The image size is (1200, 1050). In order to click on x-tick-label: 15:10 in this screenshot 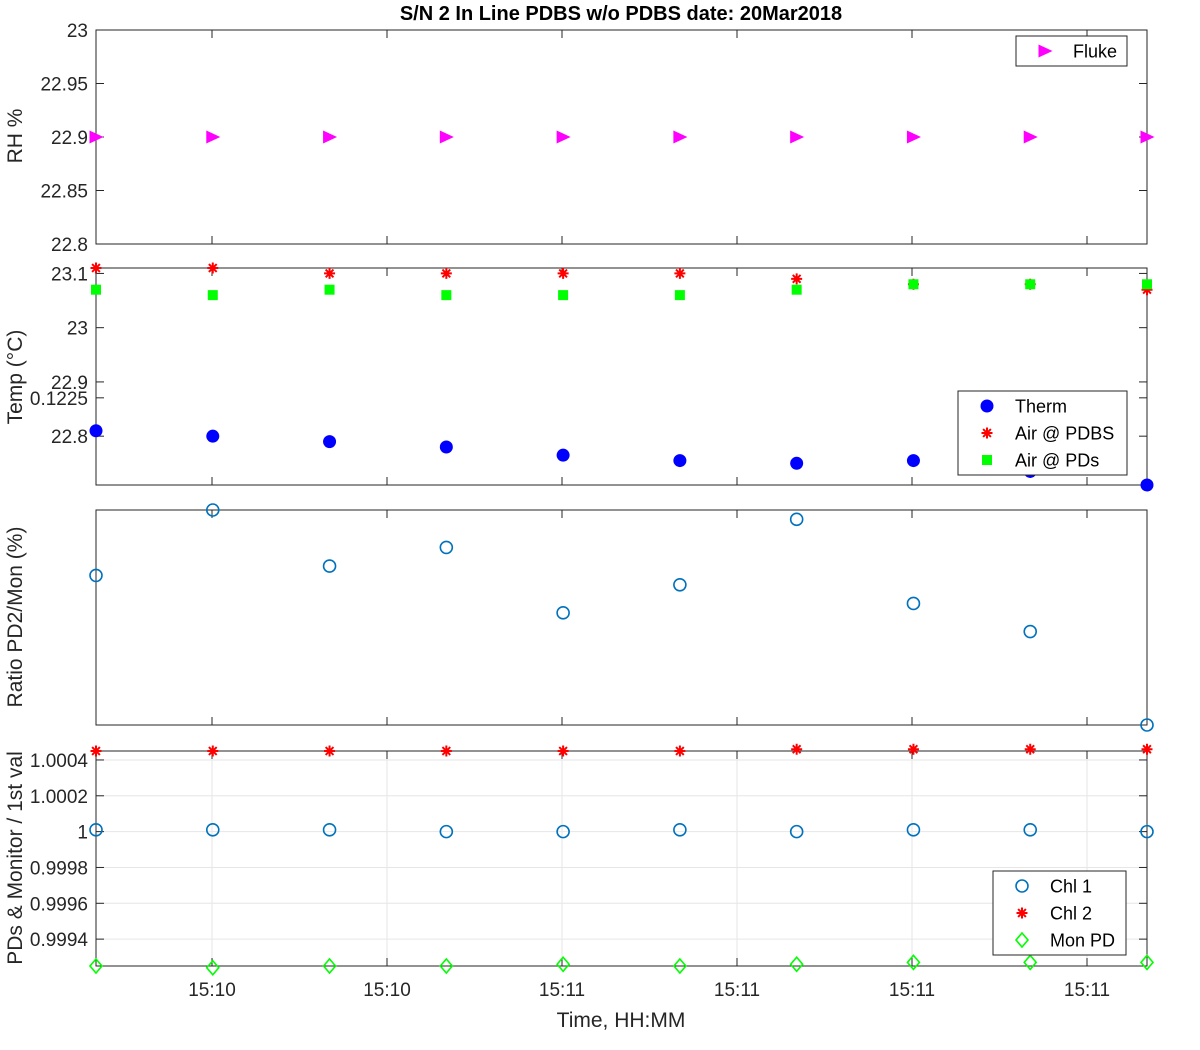, I will do `click(212, 990)`.